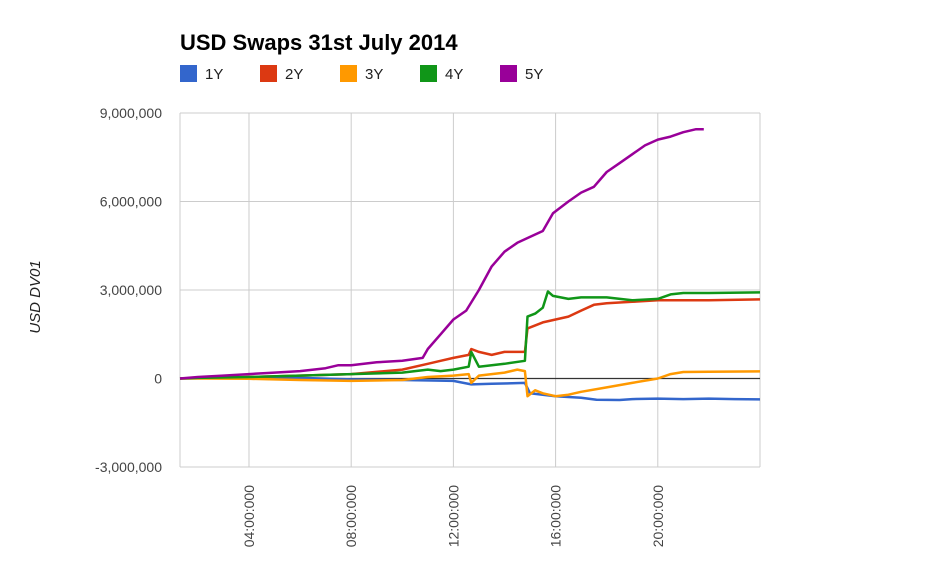  Describe the element at coordinates (131, 113) in the screenshot. I see `y-tick-label: 9,000,000` at that location.